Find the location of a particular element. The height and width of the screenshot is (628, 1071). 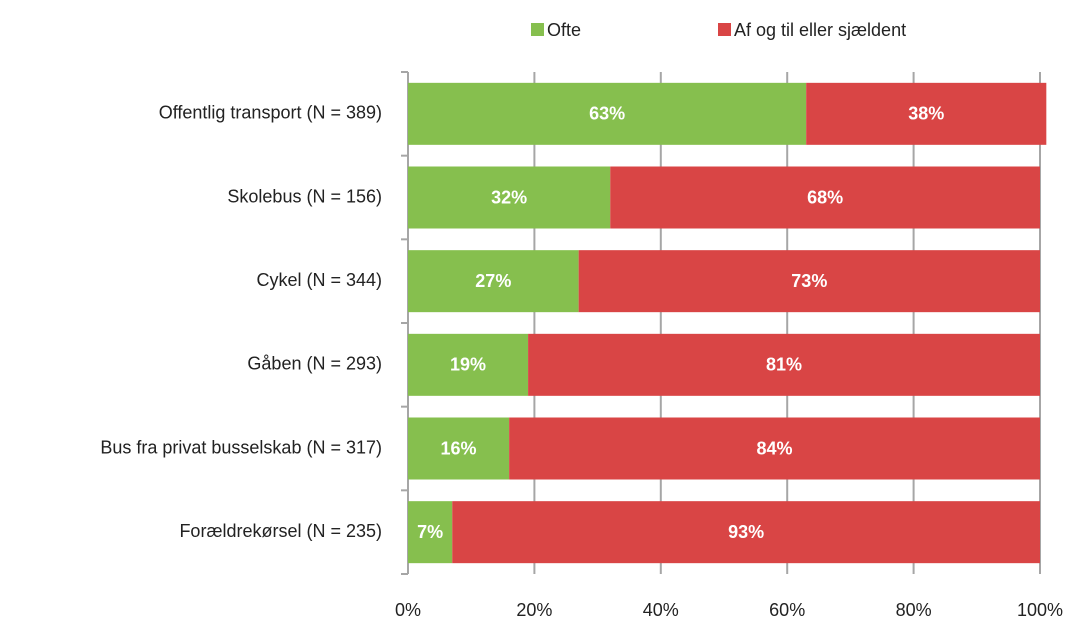

data-label: 7% is located at coordinates (430, 532).